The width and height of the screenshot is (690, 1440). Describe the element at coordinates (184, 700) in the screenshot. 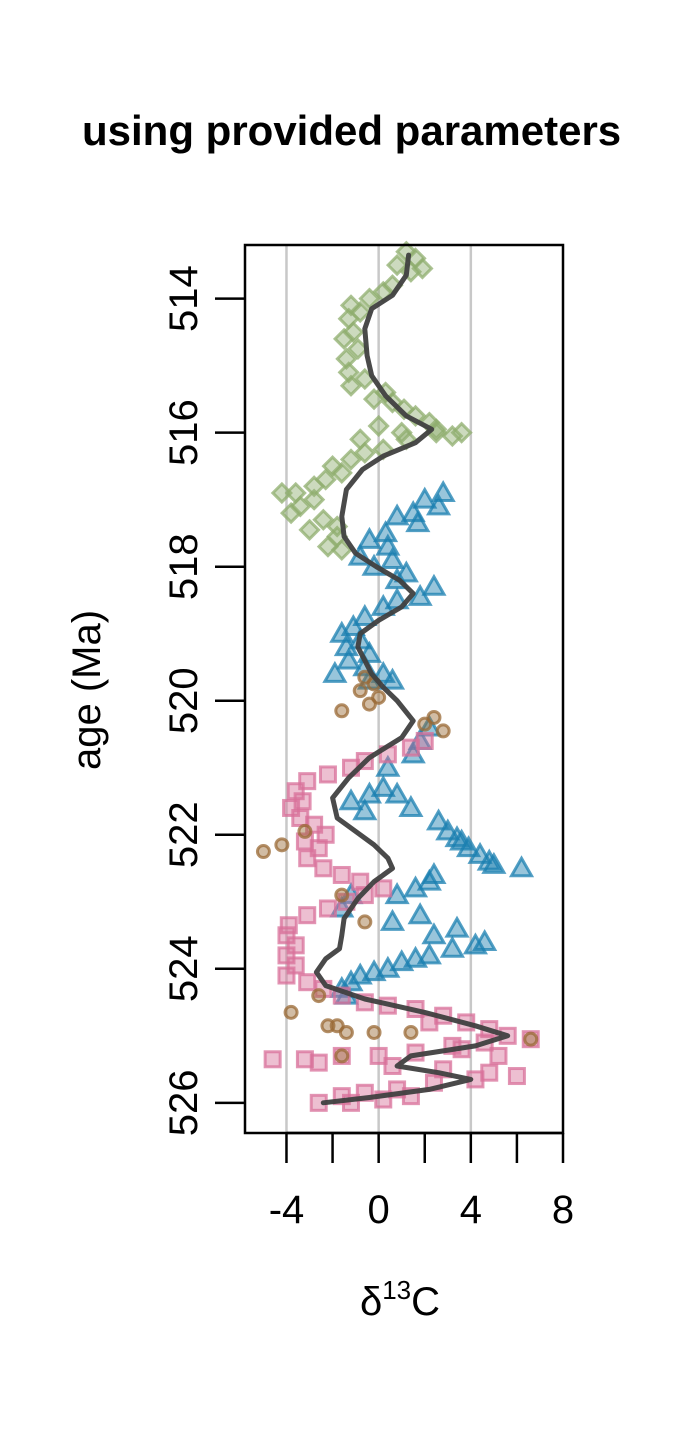

I see `y-tick-label: 520` at that location.